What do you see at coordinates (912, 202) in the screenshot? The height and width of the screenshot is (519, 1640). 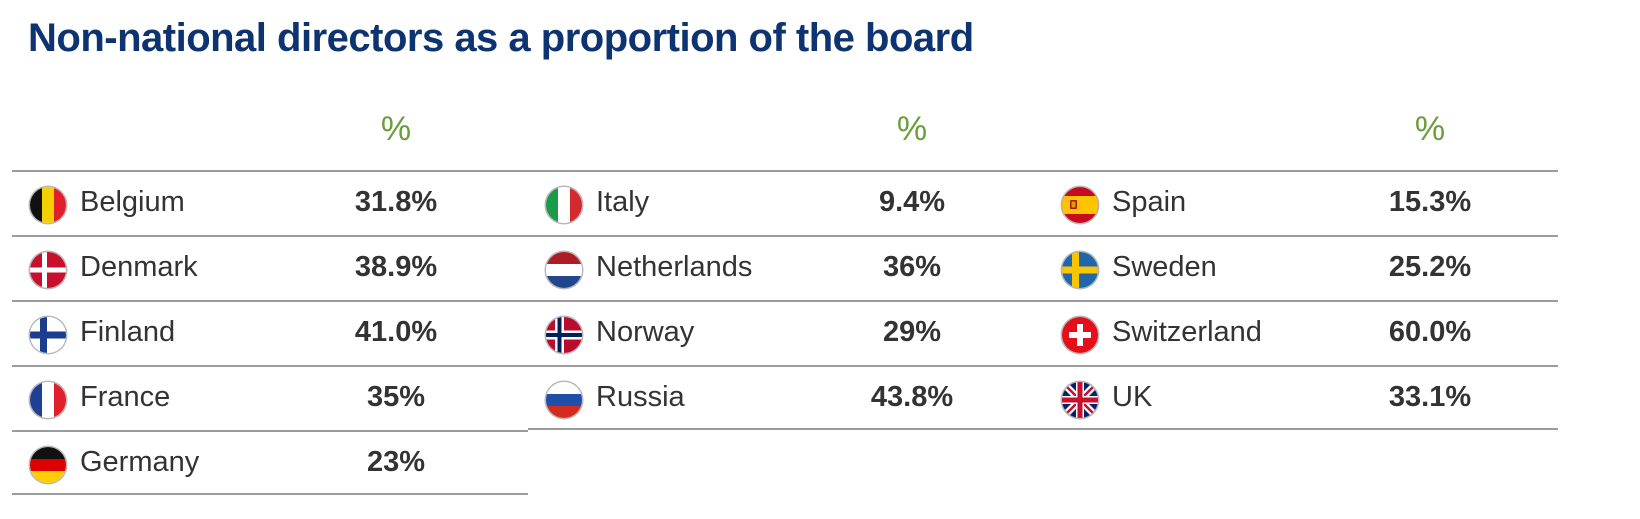 I see `percentage-value: 9.4%` at bounding box center [912, 202].